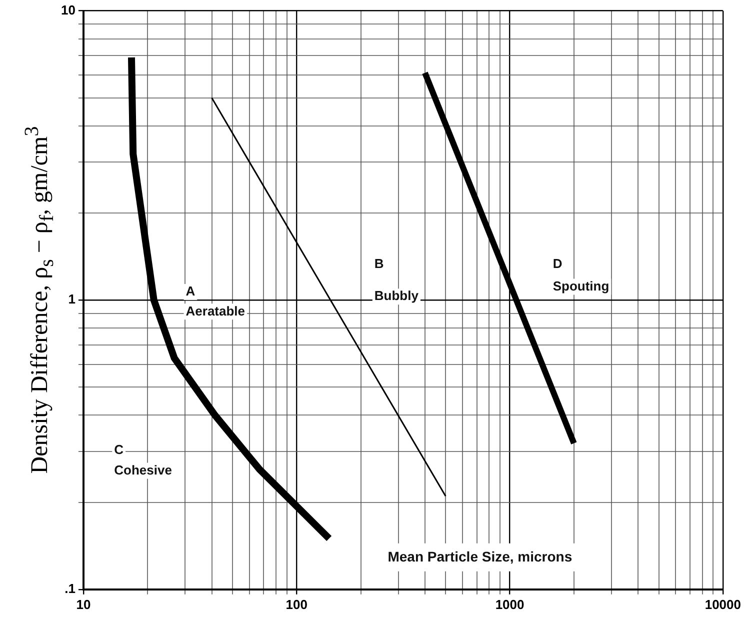  What do you see at coordinates (581, 286) in the screenshot?
I see `annotation: Spouting` at bounding box center [581, 286].